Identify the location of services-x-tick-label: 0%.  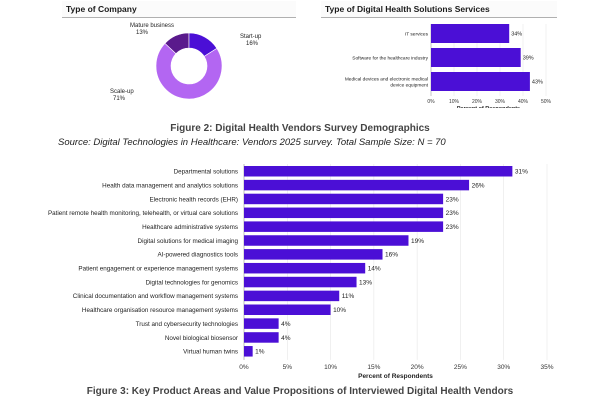
(431, 102).